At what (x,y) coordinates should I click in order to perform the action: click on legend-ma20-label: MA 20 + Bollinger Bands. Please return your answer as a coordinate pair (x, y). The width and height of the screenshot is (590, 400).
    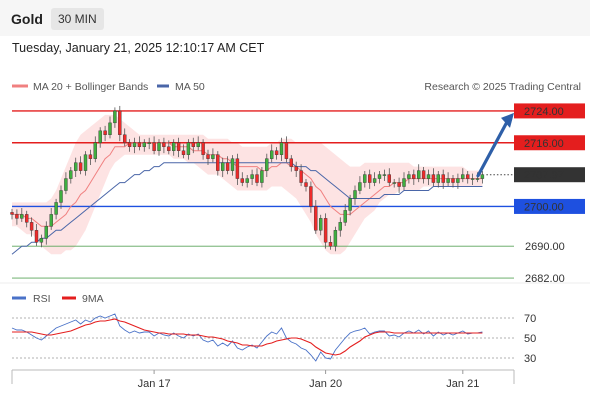
    Looking at the image, I should click on (90, 87).